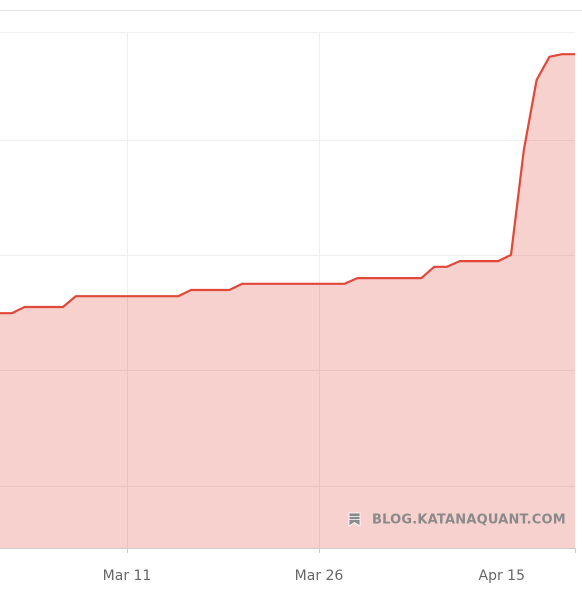 This screenshot has width=582, height=591. What do you see at coordinates (354, 519) in the screenshot?
I see `watermark-icon` at bounding box center [354, 519].